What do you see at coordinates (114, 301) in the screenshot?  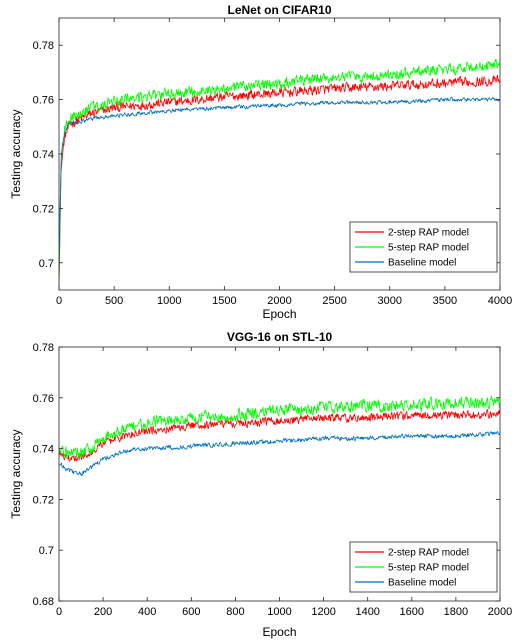 I see `x-tick-label: 500` at bounding box center [114, 301].